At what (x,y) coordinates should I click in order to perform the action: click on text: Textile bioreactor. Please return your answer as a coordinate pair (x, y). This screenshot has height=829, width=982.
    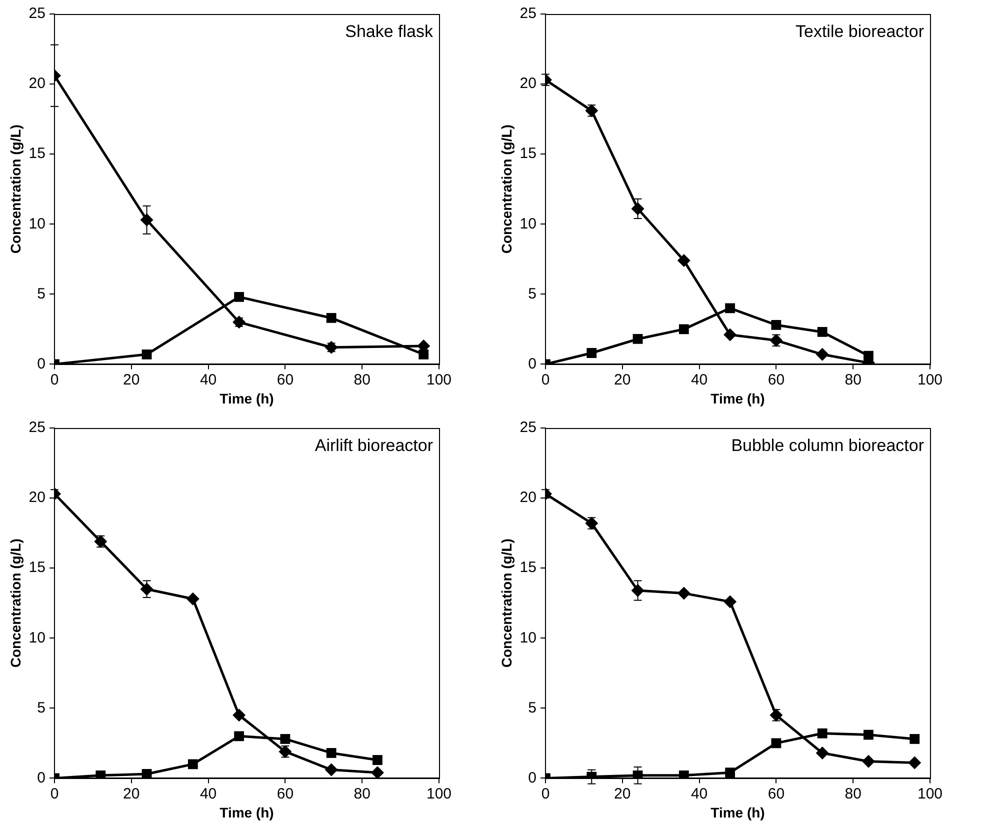
    Looking at the image, I should click on (859, 32).